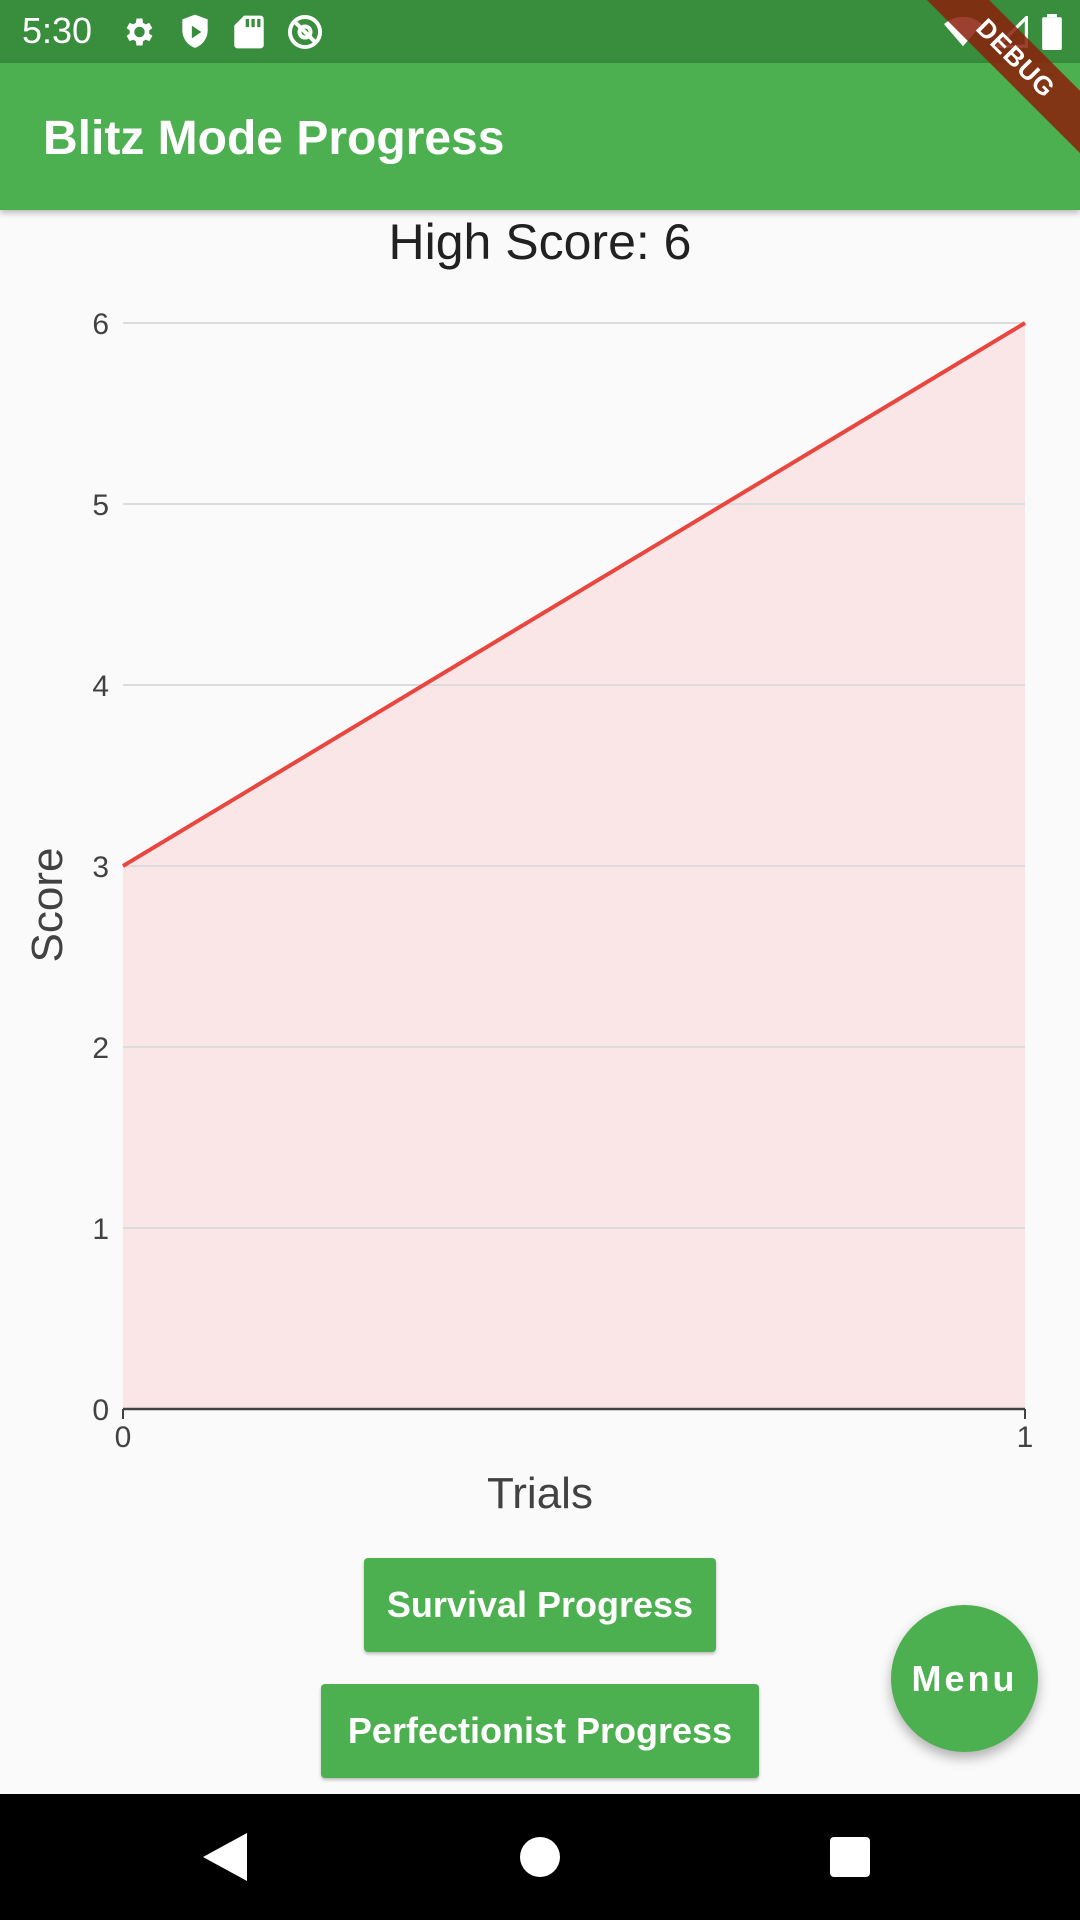 The image size is (1080, 1920). I want to click on x-tick-label: 1, so click(1025, 1437).